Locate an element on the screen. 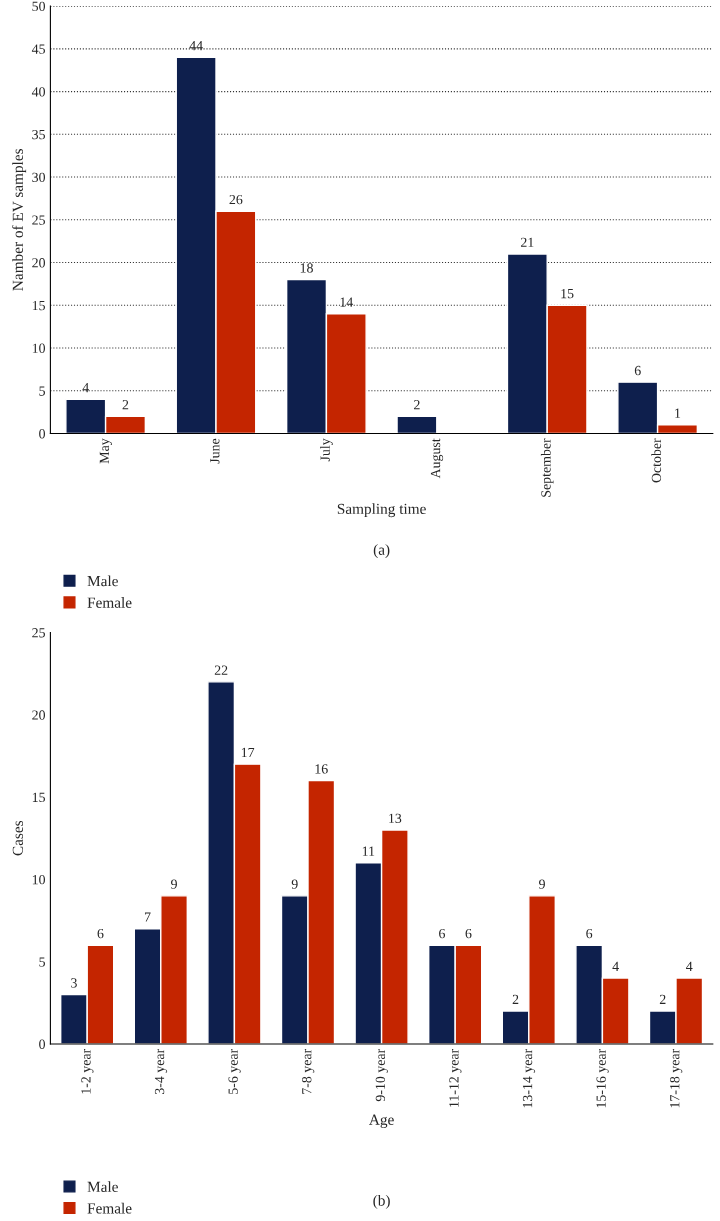  y-tick-label: 30 is located at coordinates (39, 177).